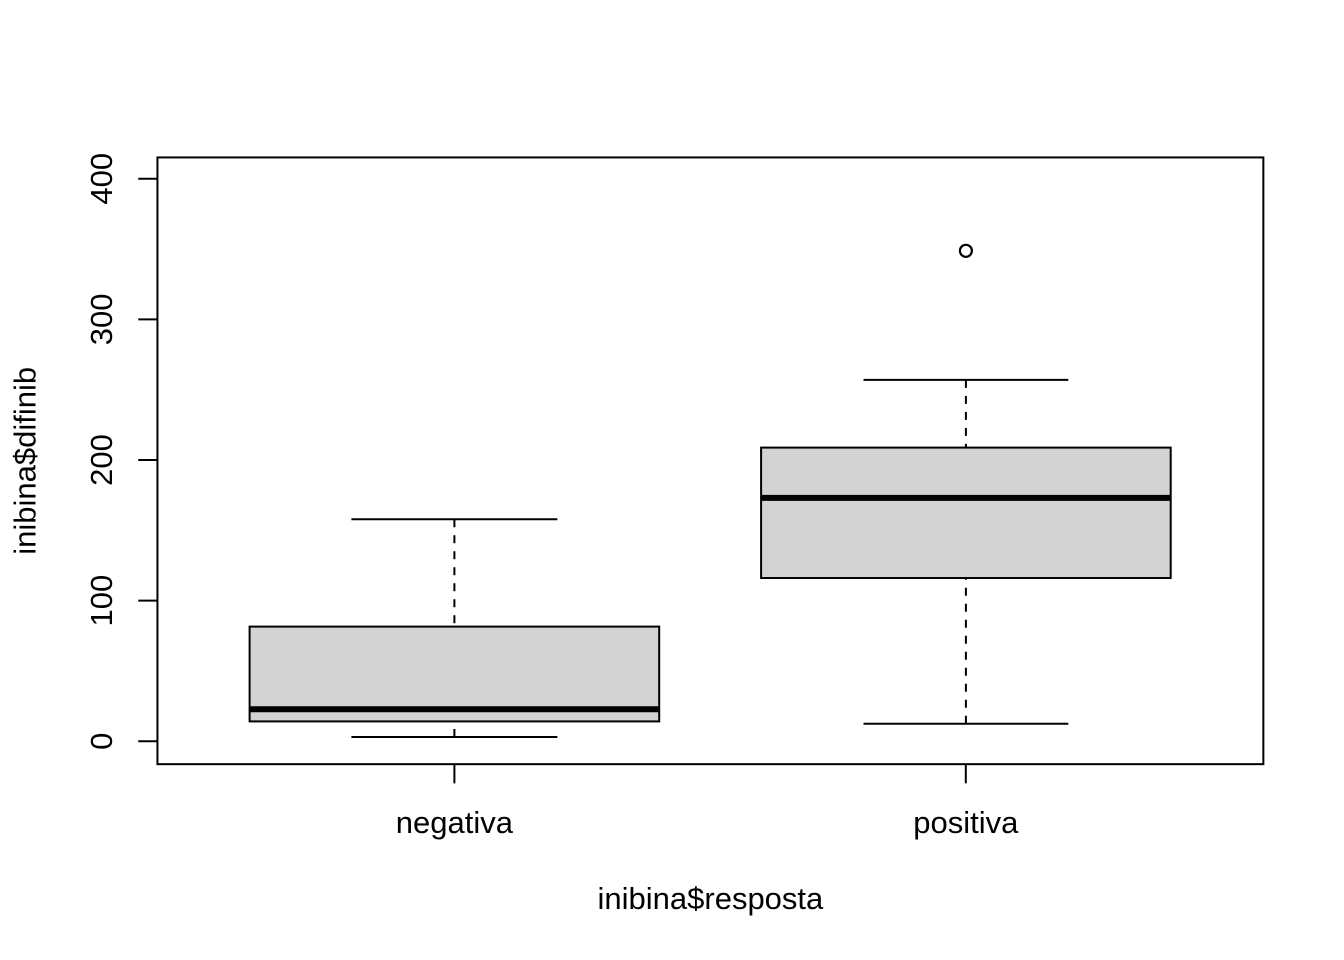 Image resolution: width=1344 pixels, height=960 pixels. Describe the element at coordinates (101, 320) in the screenshot. I see `svg-text: 300` at that location.